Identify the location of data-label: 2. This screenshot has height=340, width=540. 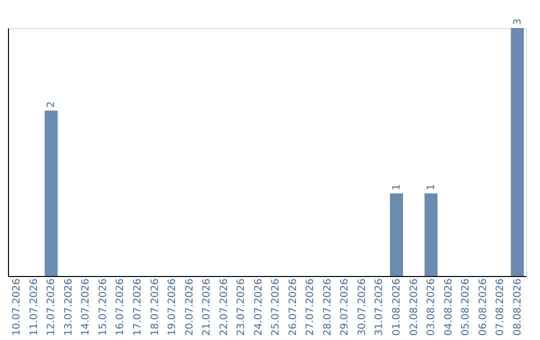
(52, 104).